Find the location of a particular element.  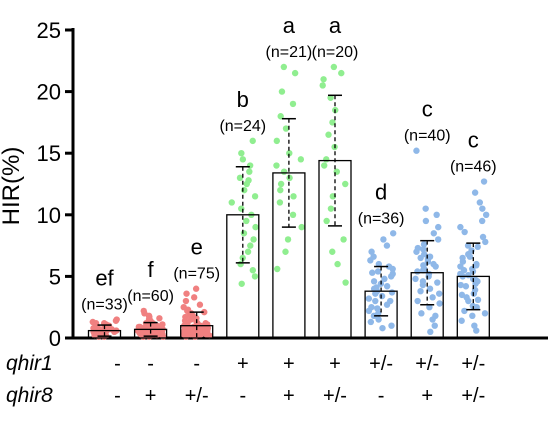

n-label: (n=40) is located at coordinates (427, 136).